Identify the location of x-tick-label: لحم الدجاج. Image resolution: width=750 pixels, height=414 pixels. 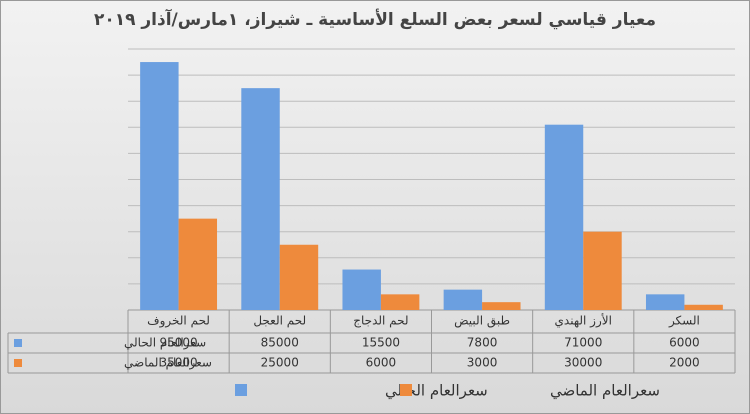
(380, 321).